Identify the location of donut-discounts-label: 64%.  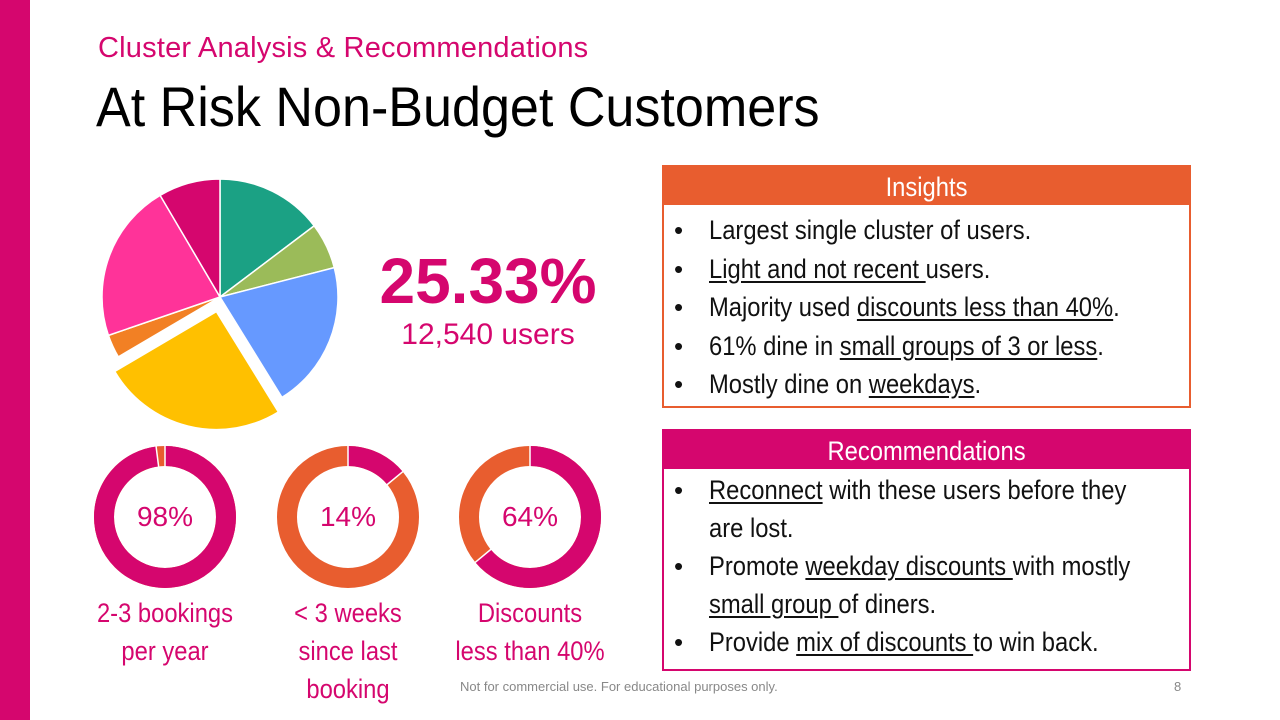
(530, 516).